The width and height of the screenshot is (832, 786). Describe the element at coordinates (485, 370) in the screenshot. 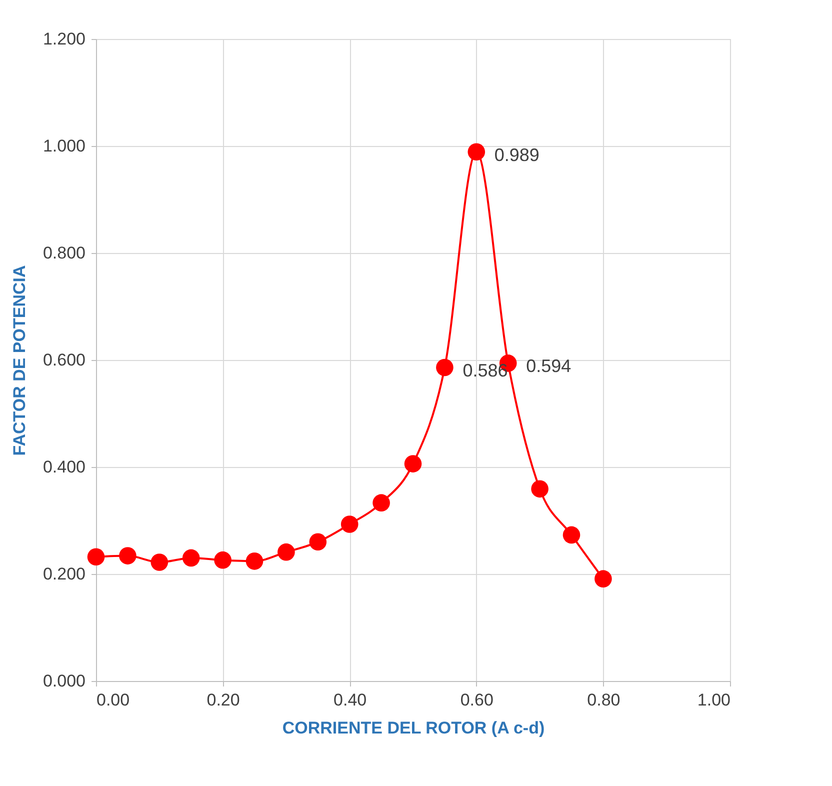

I see `data-label: 0.586` at that location.